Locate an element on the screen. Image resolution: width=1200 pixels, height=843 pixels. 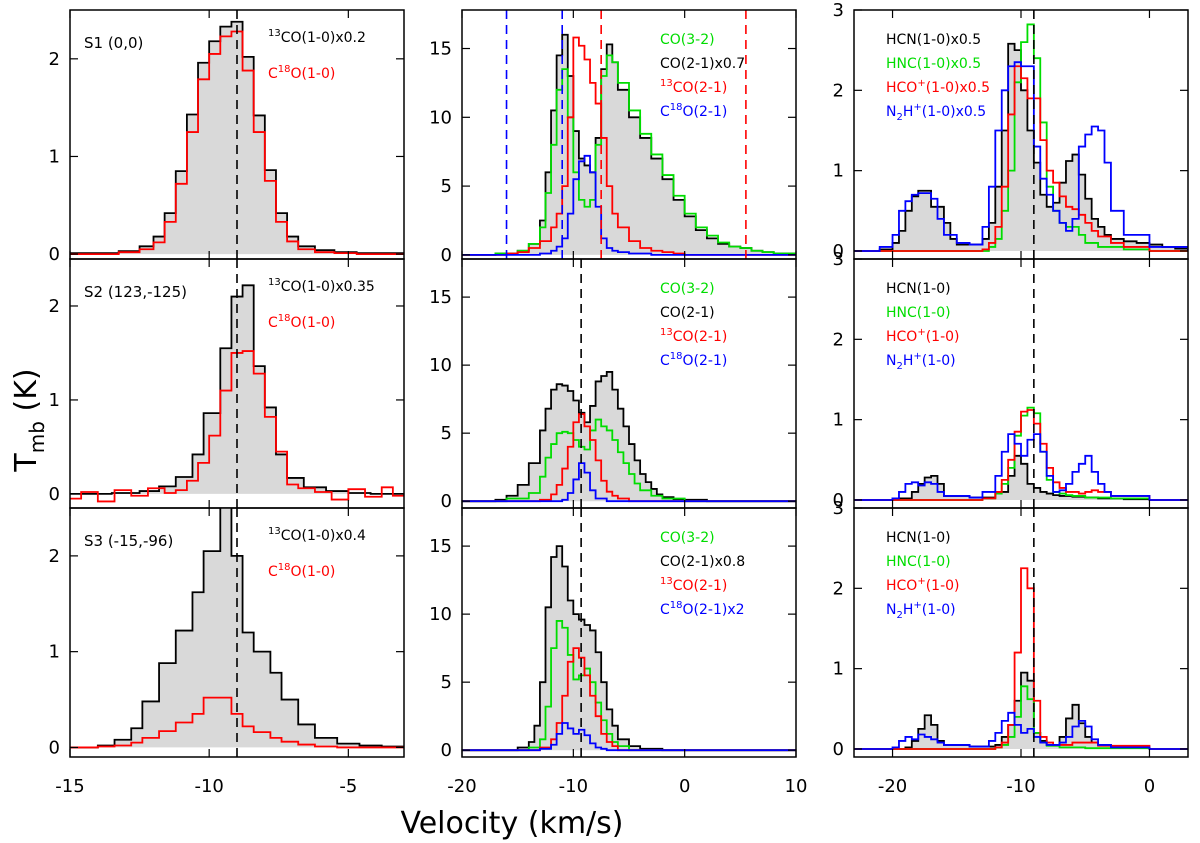
legend-entry: N2H+(1-0)x0.5 is located at coordinates (936, 112).